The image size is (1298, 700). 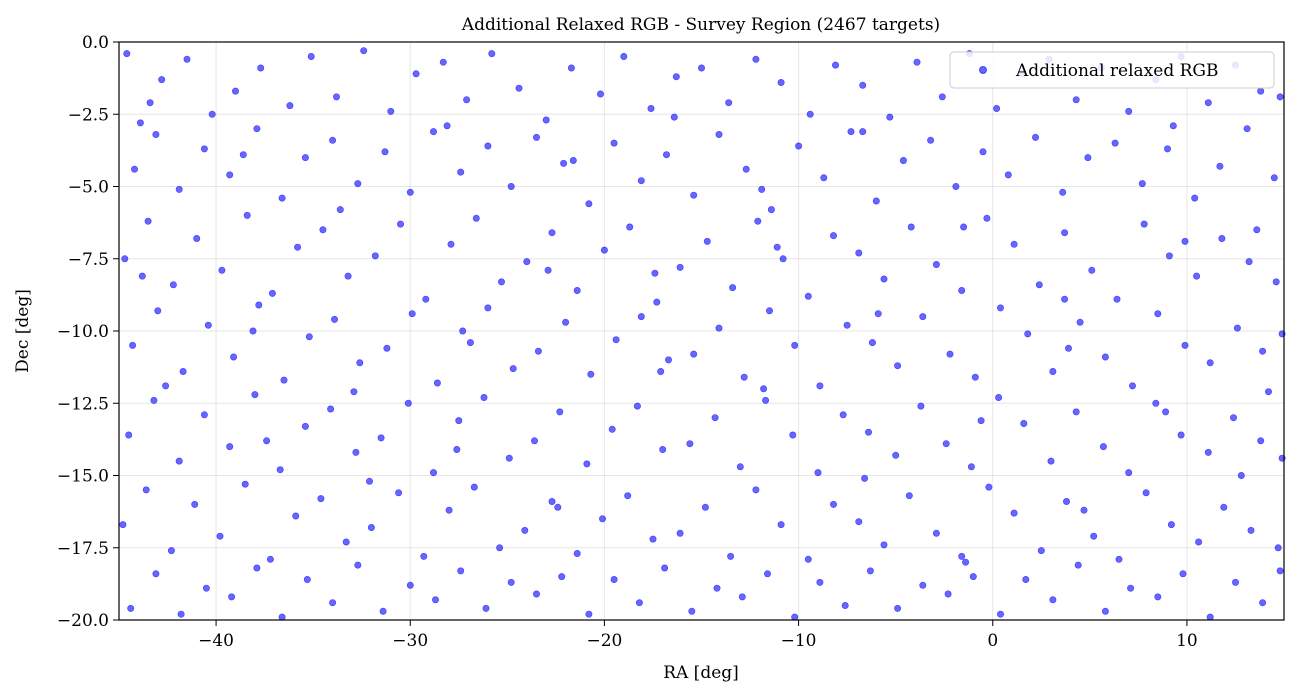 What do you see at coordinates (88, 260) in the screenshot?
I see `y-tick-label: −7.5` at bounding box center [88, 260].